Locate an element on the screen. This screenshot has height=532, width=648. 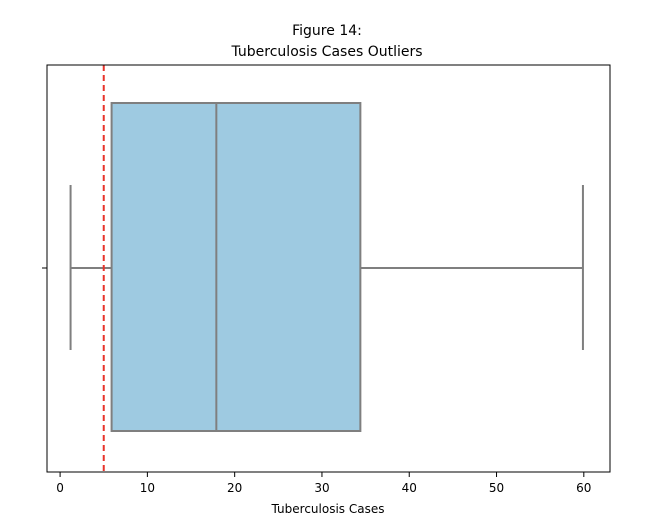
x-tick-label: 20 is located at coordinates (234, 488).